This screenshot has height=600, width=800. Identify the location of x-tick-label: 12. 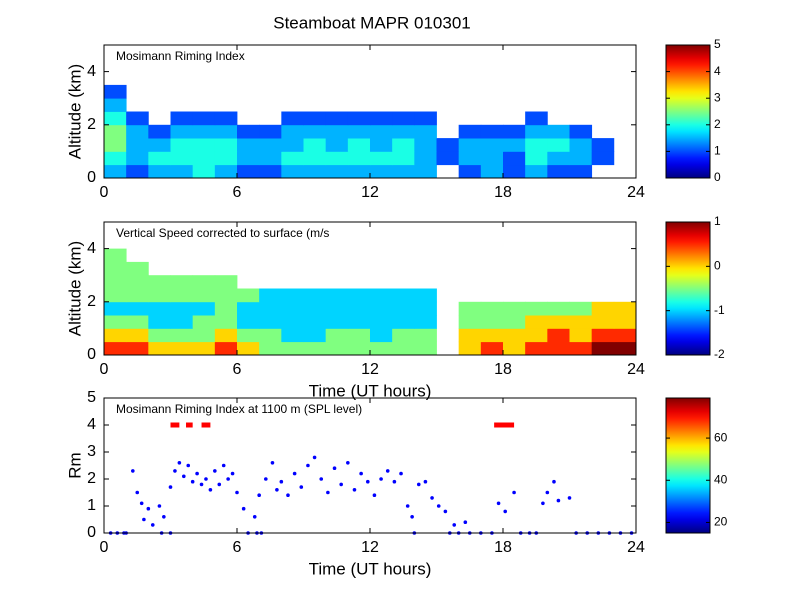
(370, 192).